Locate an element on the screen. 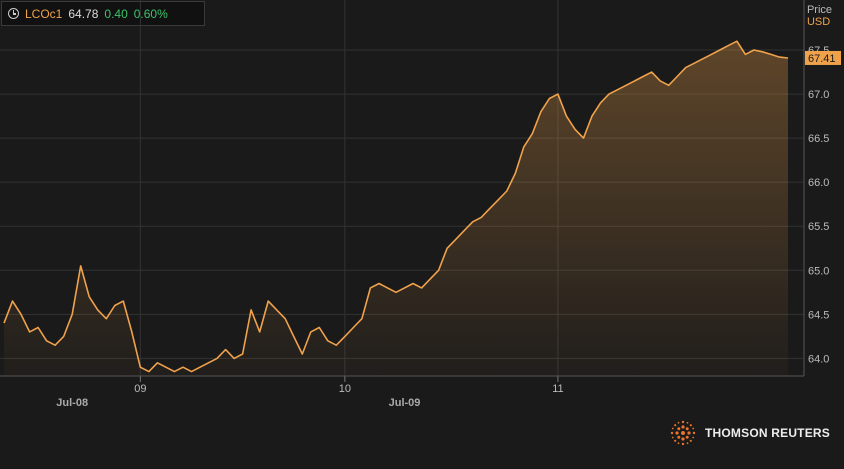 The width and height of the screenshot is (844, 469). current-price-tag is located at coordinates (823, 57).